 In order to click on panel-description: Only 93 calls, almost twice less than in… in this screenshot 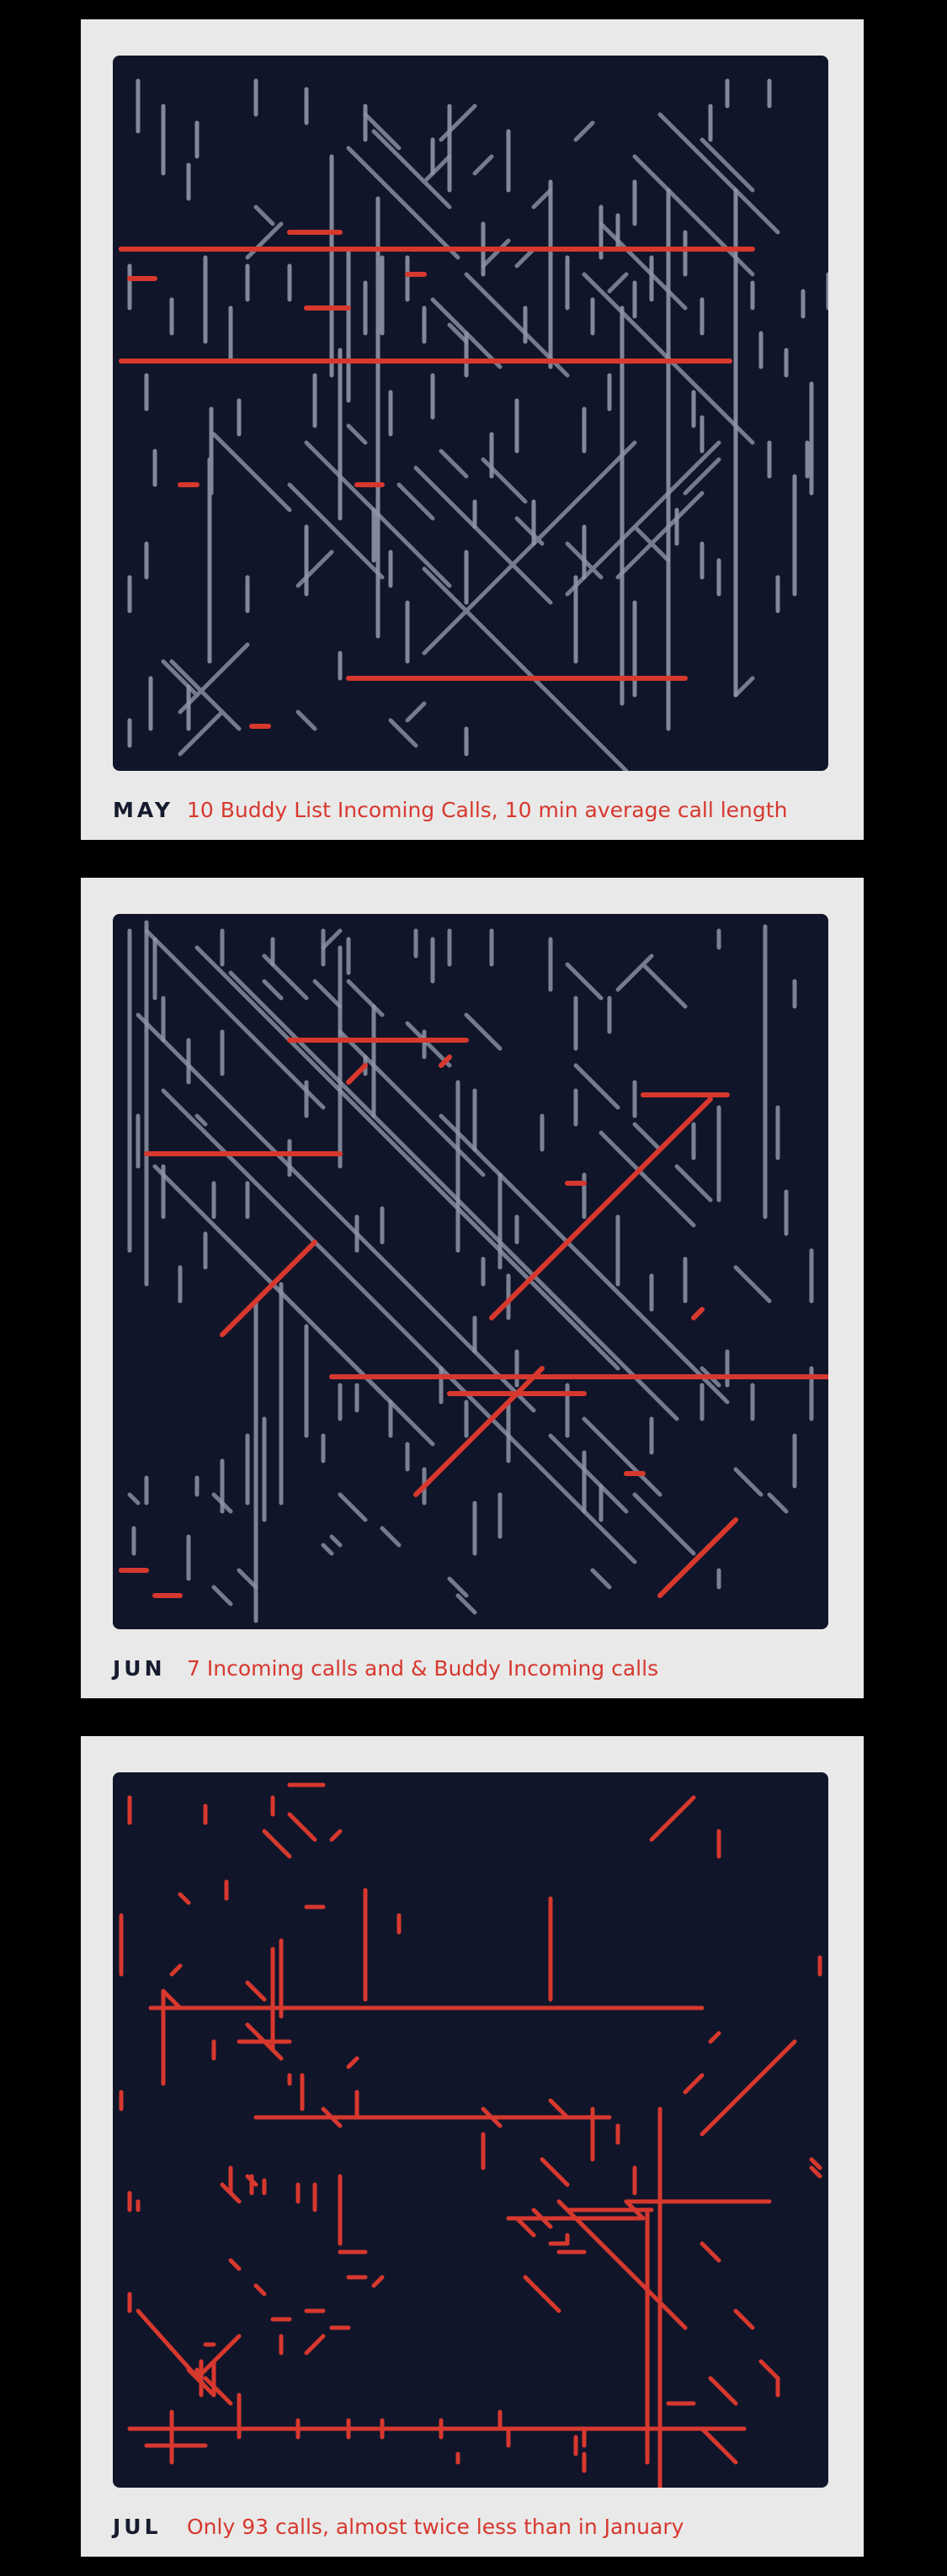, I will do `click(435, 2526)`.